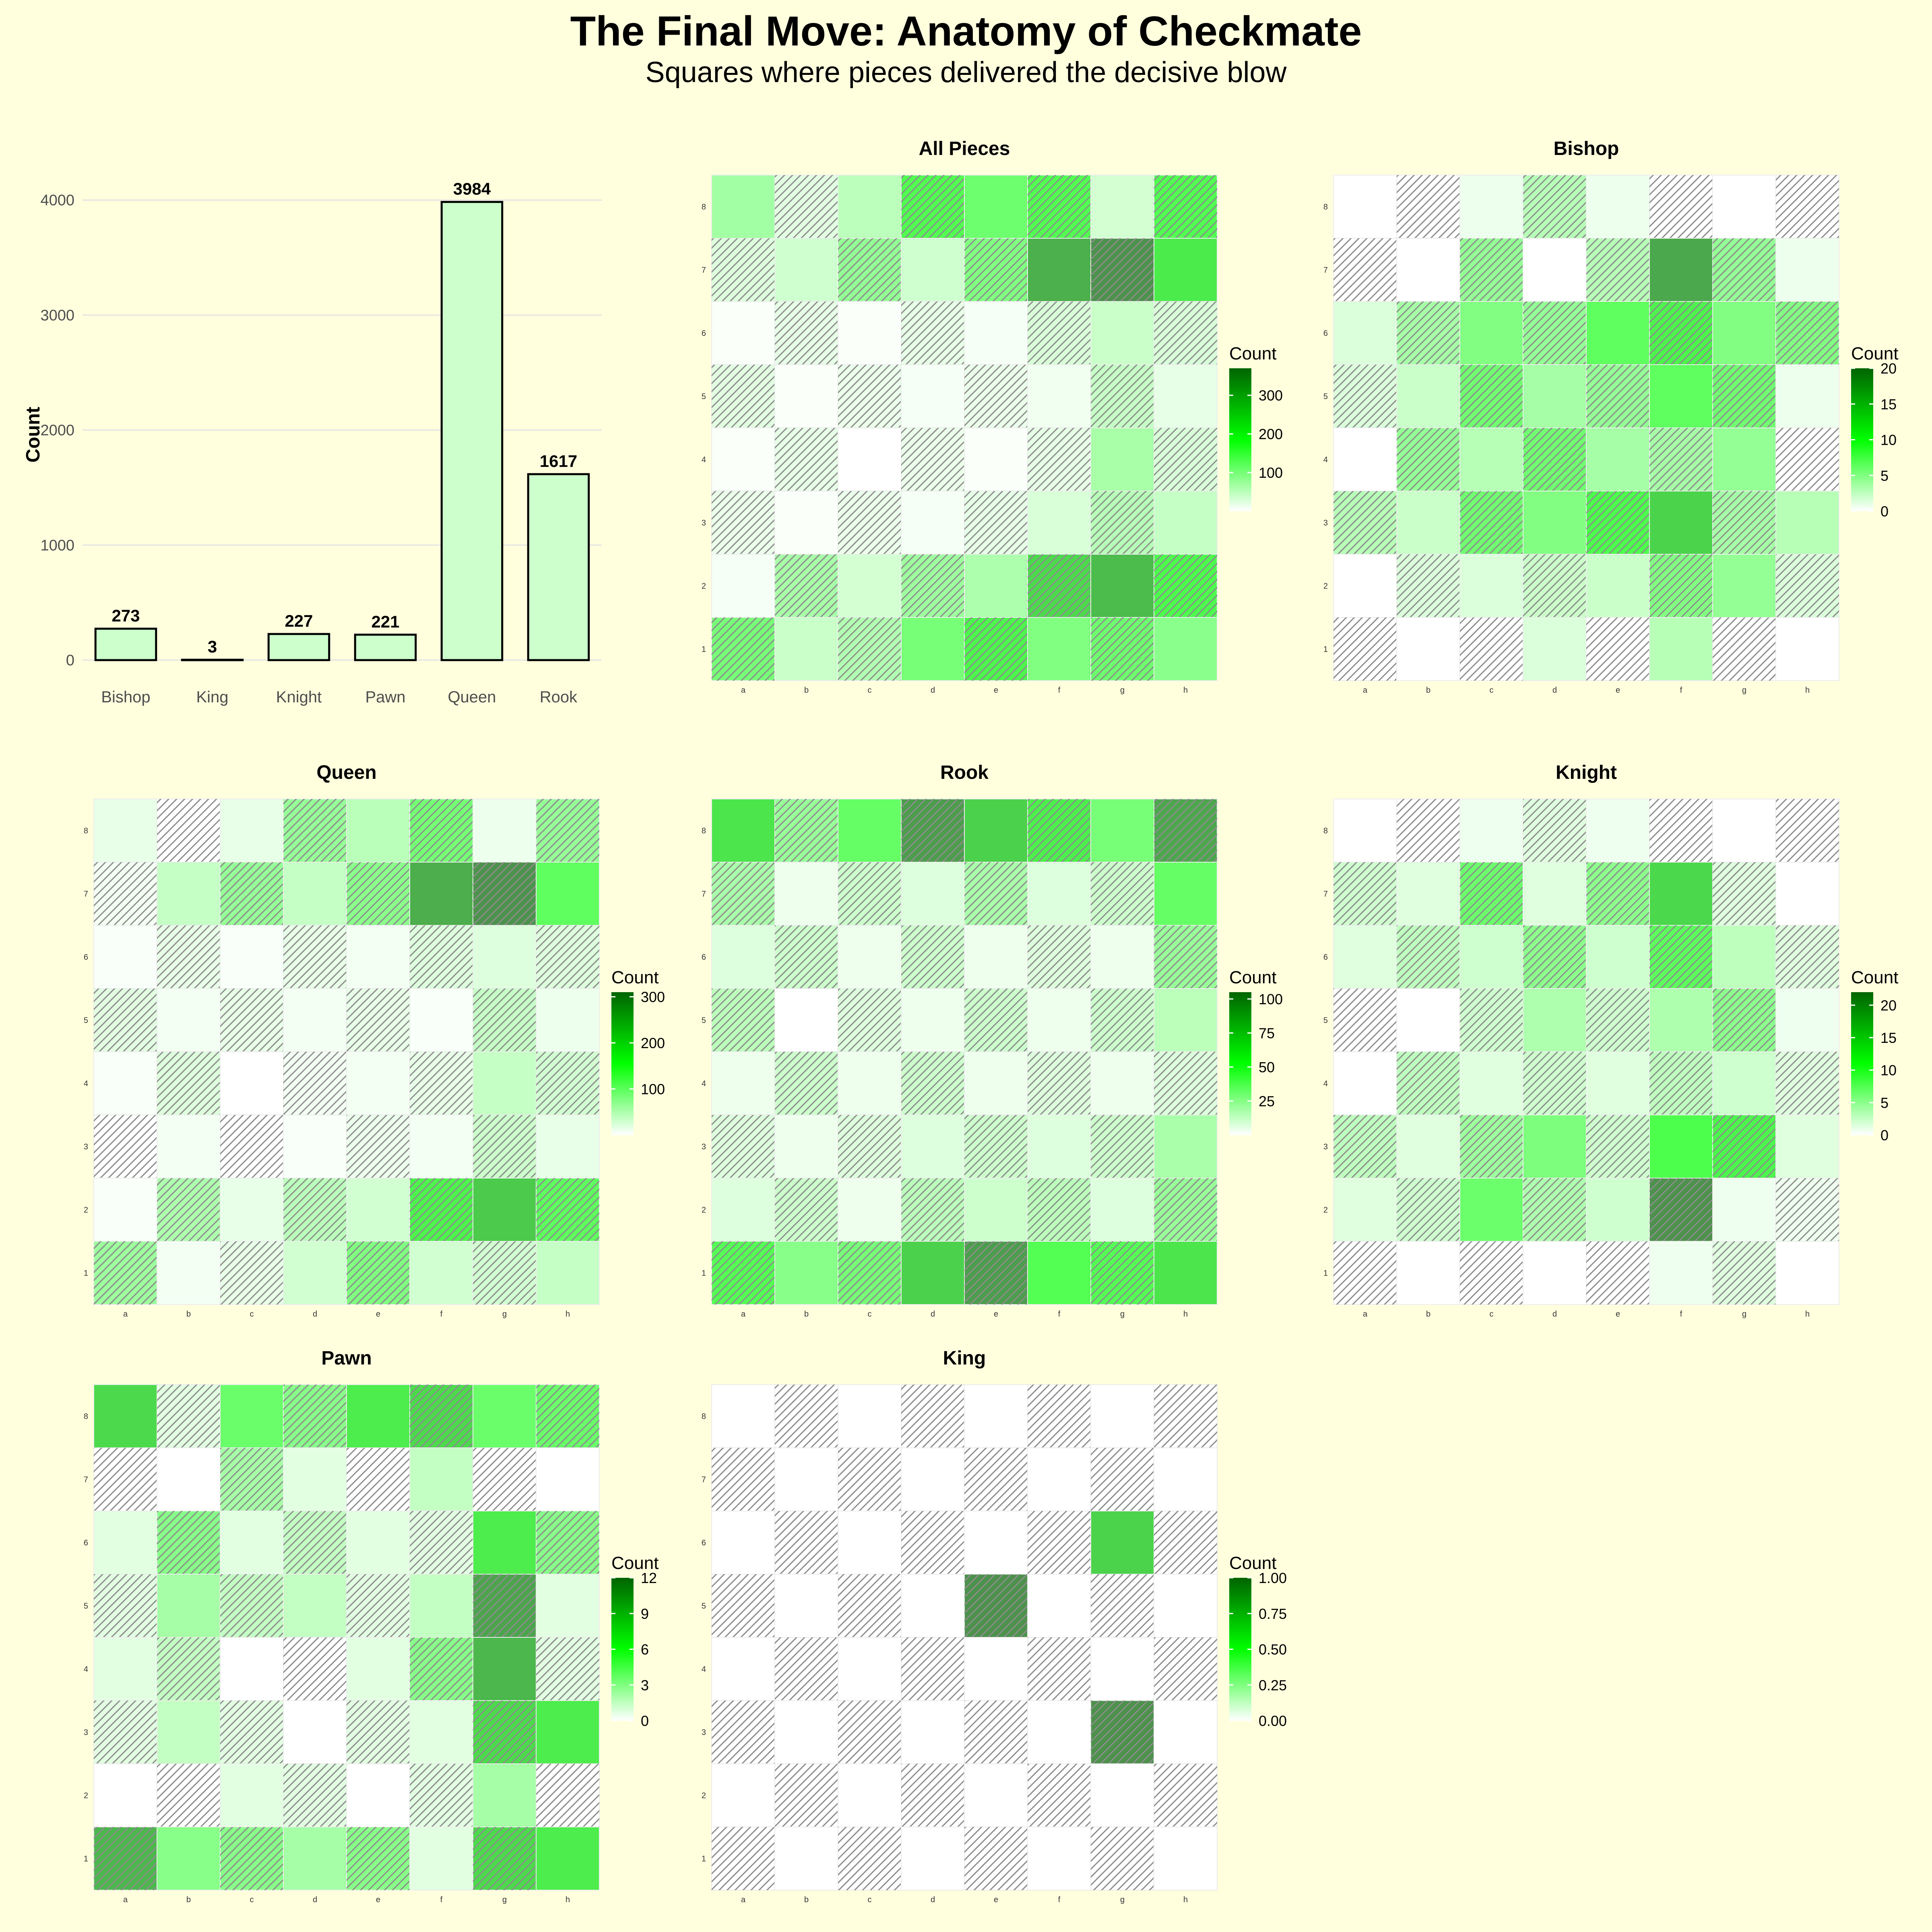 This screenshot has height=1932, width=1932. What do you see at coordinates (126, 615) in the screenshot?
I see `bar-value-label: 273` at bounding box center [126, 615].